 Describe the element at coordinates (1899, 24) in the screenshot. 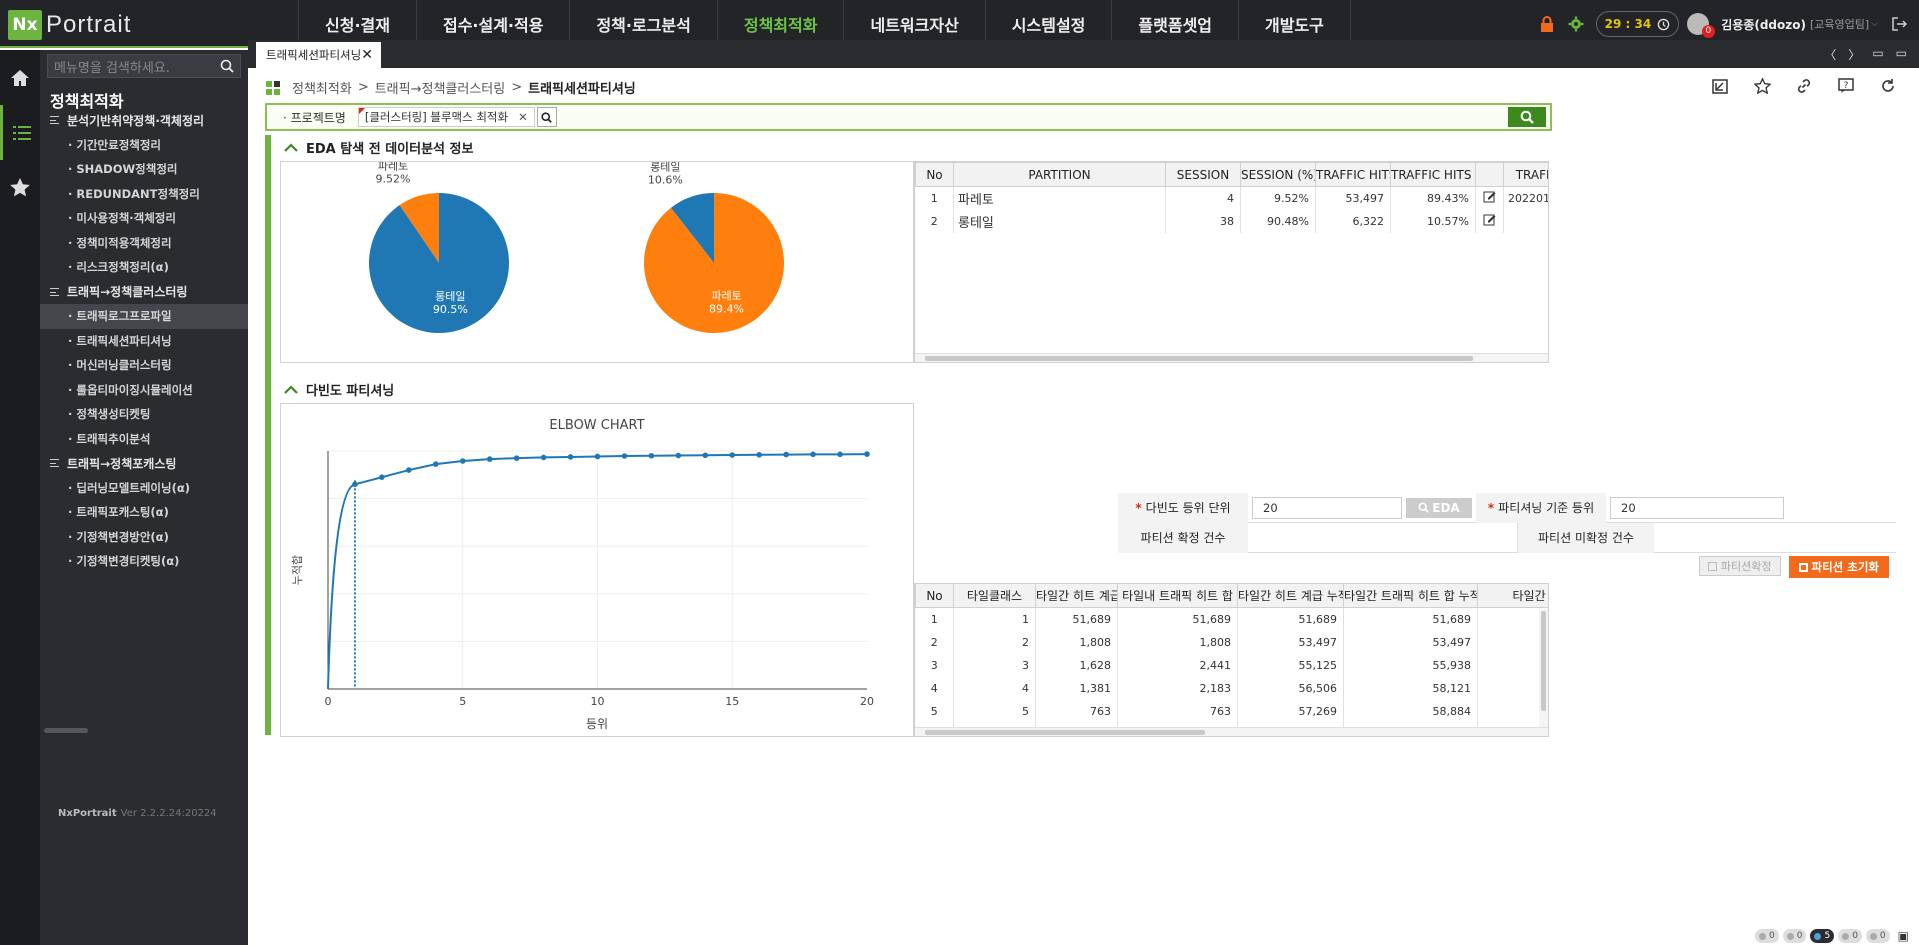

I see `logout-icon` at that location.